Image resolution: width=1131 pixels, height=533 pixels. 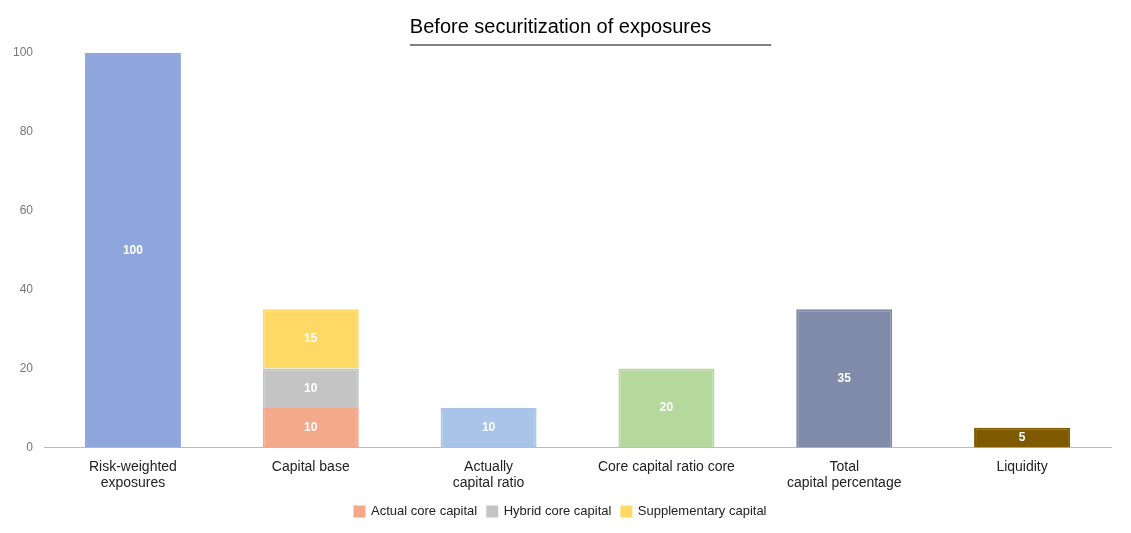 I want to click on legend-label: Hybrid core capital, so click(x=557, y=511).